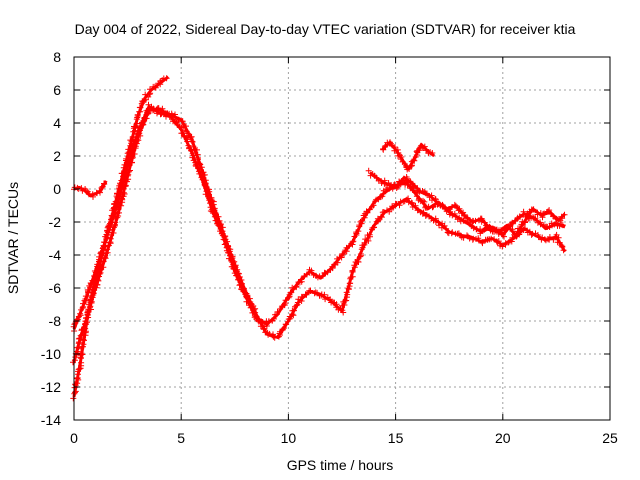  I want to click on x-axis-label: GPS time / hours, so click(340, 465).